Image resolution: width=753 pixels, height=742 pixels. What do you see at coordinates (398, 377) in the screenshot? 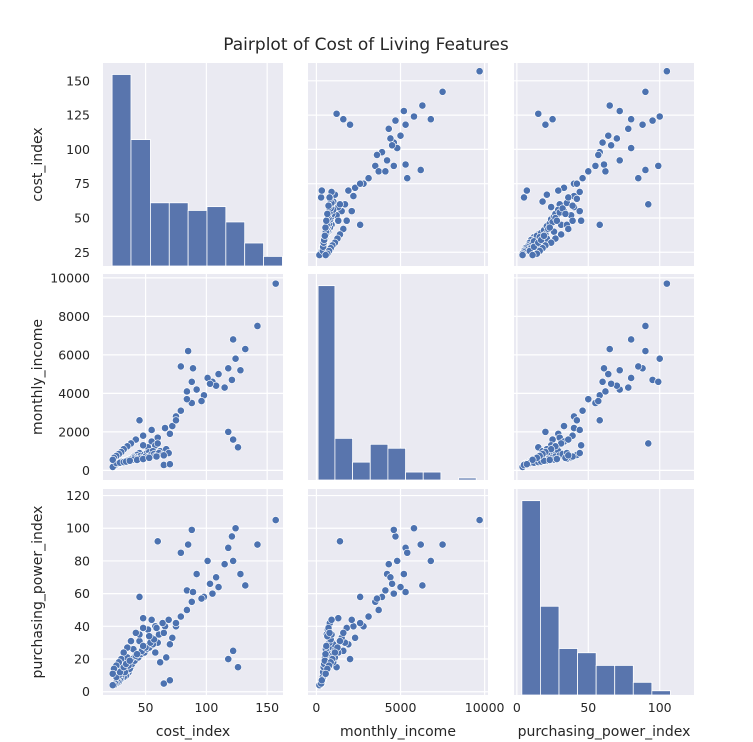
I see `panel-monthly_income-vs-monthly_income` at bounding box center [398, 377].